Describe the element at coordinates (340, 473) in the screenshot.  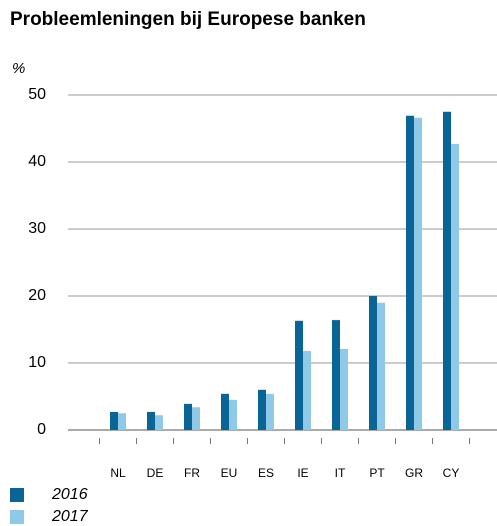
I see `x-tick-label: IT` at that location.